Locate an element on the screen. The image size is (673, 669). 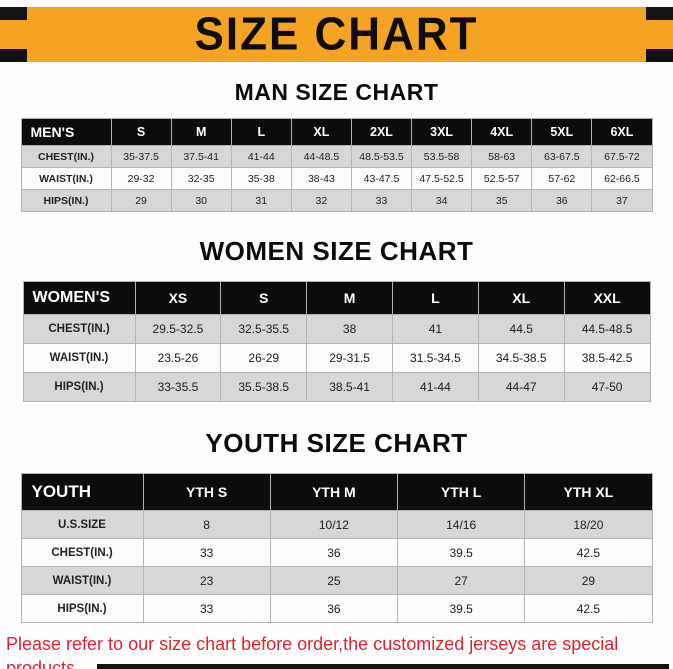
size-column-header: YTH S is located at coordinates (206, 492).